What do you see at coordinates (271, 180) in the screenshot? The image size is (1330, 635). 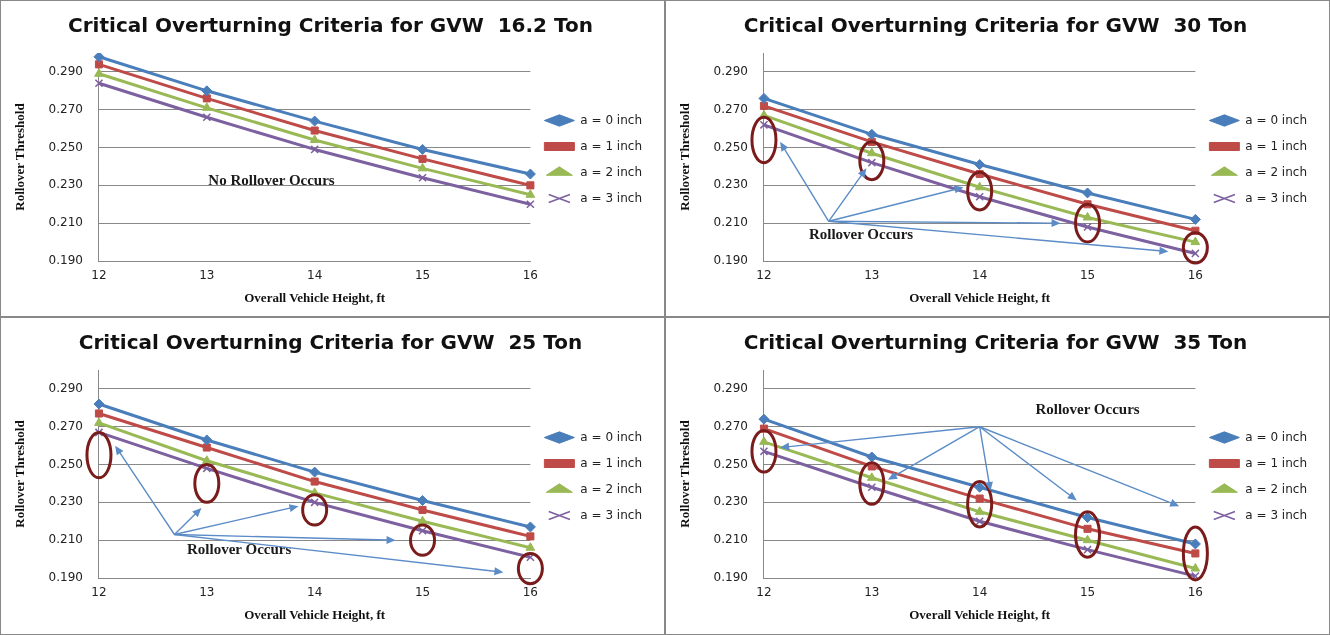 I see `annotation: No Rollover Occurs` at bounding box center [271, 180].